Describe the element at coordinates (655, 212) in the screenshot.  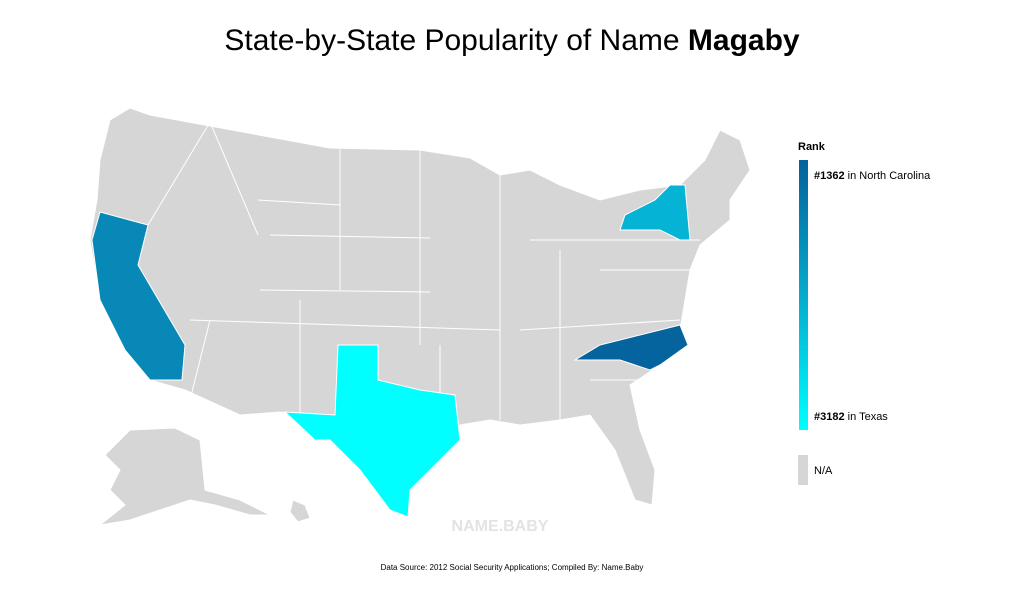
I see `state-new-york` at that location.